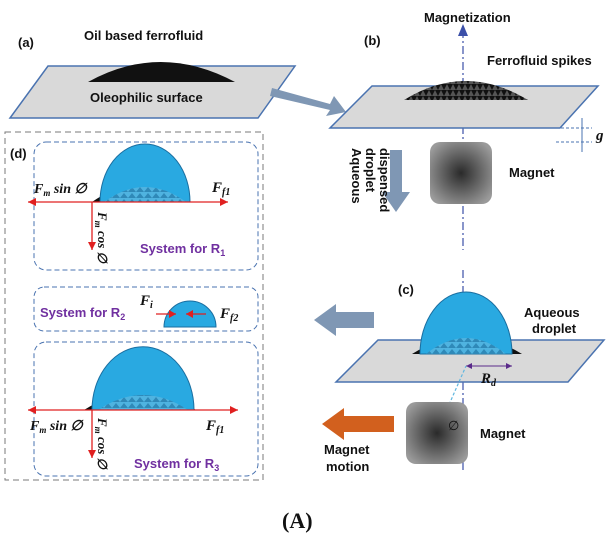  I want to click on r3-fm-cos-label: Fm cos ∅, so click(101, 444).